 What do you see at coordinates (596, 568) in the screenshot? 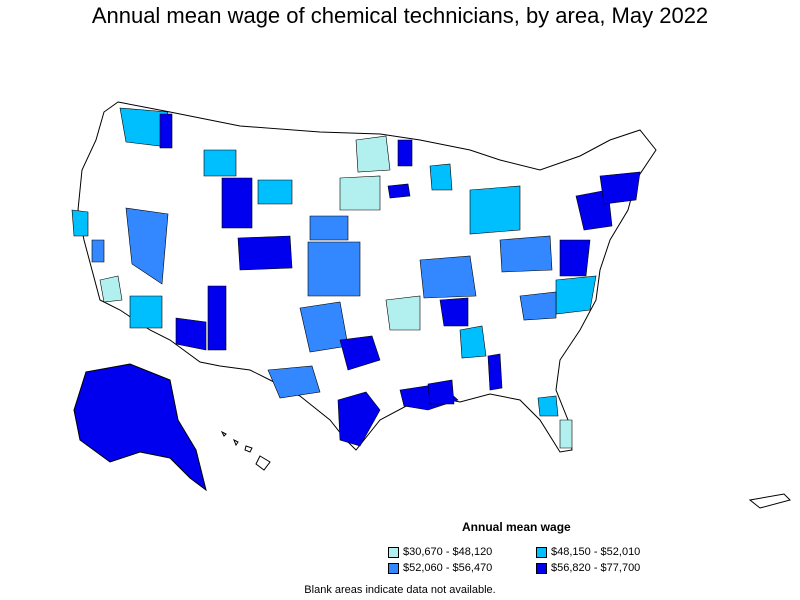
I see `legend-label: $56,820 - $77,700` at bounding box center [596, 568].